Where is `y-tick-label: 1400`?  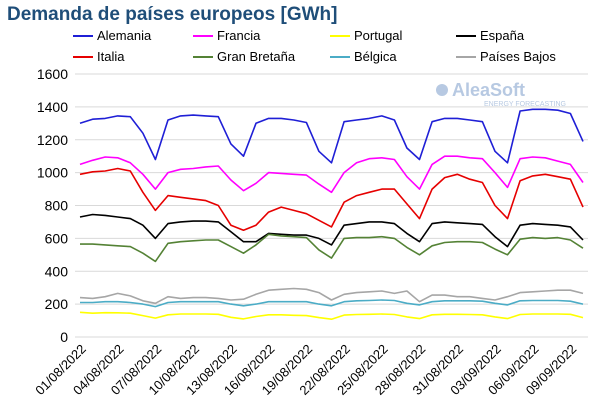
y-tick-label: 1400 is located at coordinates (52, 107).